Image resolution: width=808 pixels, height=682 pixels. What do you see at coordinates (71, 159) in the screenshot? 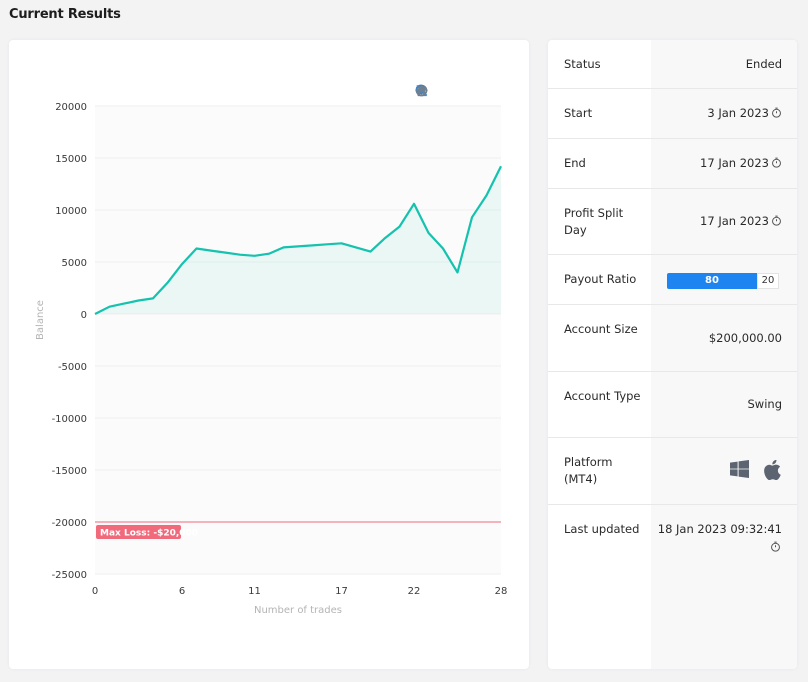
I see `y-tick-label: 15000` at bounding box center [71, 159].